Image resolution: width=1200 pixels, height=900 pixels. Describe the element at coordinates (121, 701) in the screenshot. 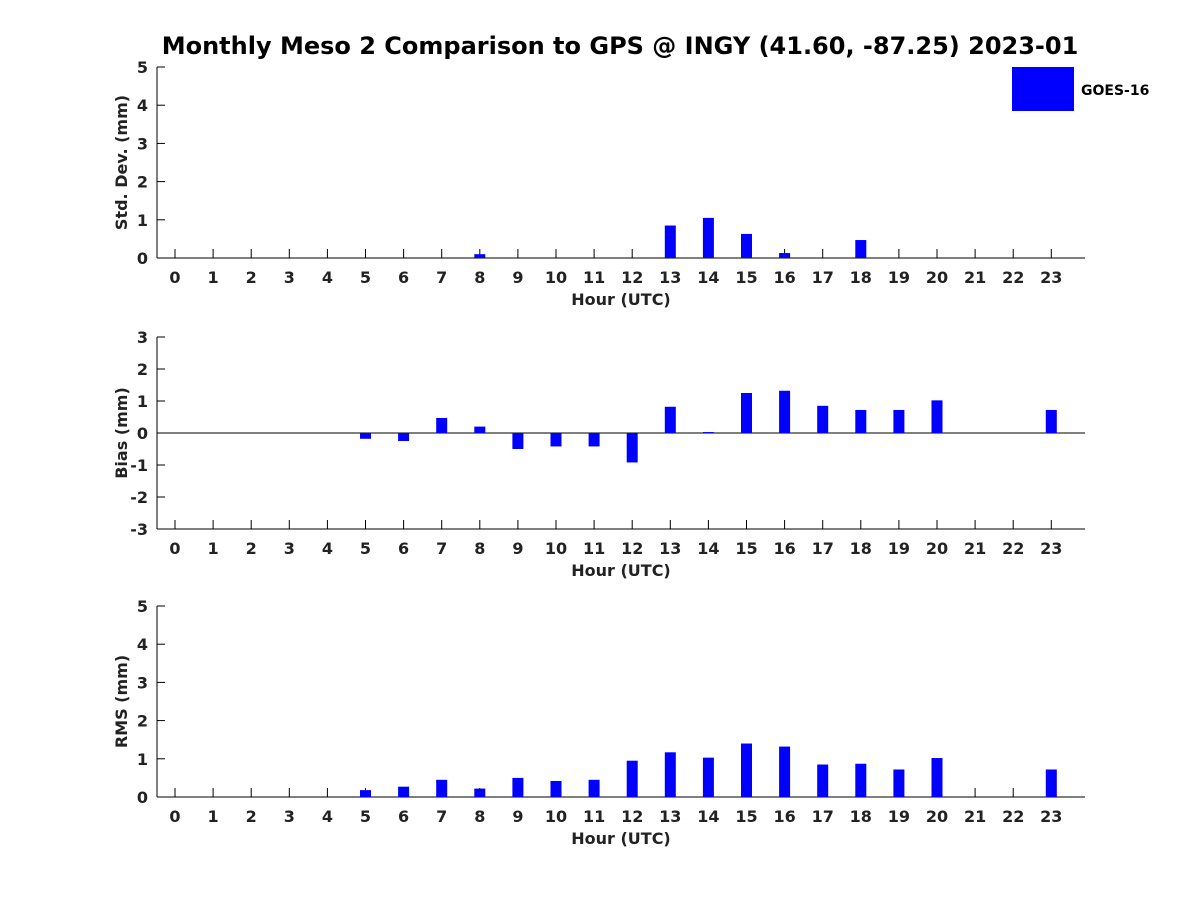

I see `y-axis-label: RMS (mm)` at that location.